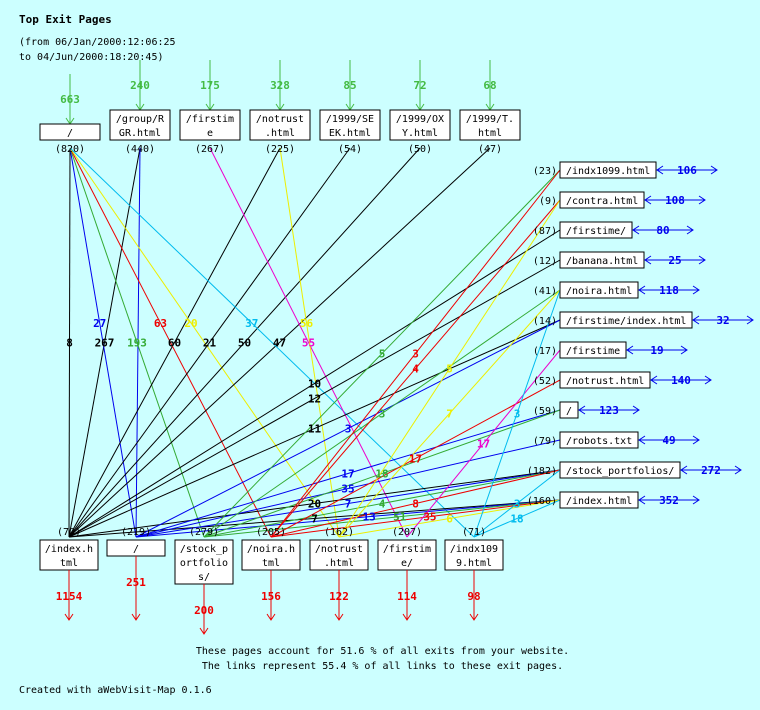  Describe the element at coordinates (204, 610) in the screenshot. I see `outgoing-count: 200` at that location.